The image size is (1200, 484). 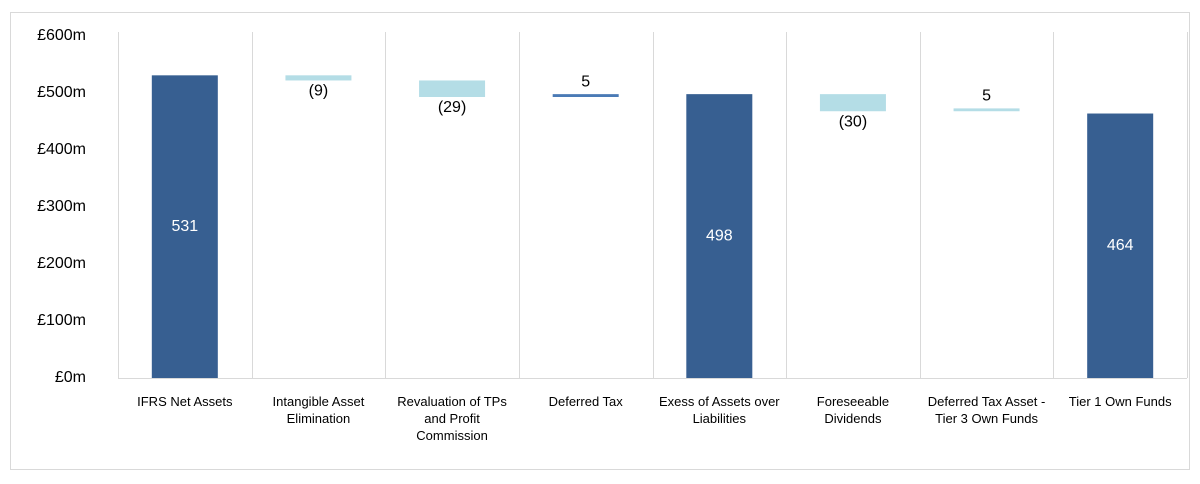 I want to click on x-tick-label: Revaluation of TPs and Profit Commission, so click(x=452, y=418).